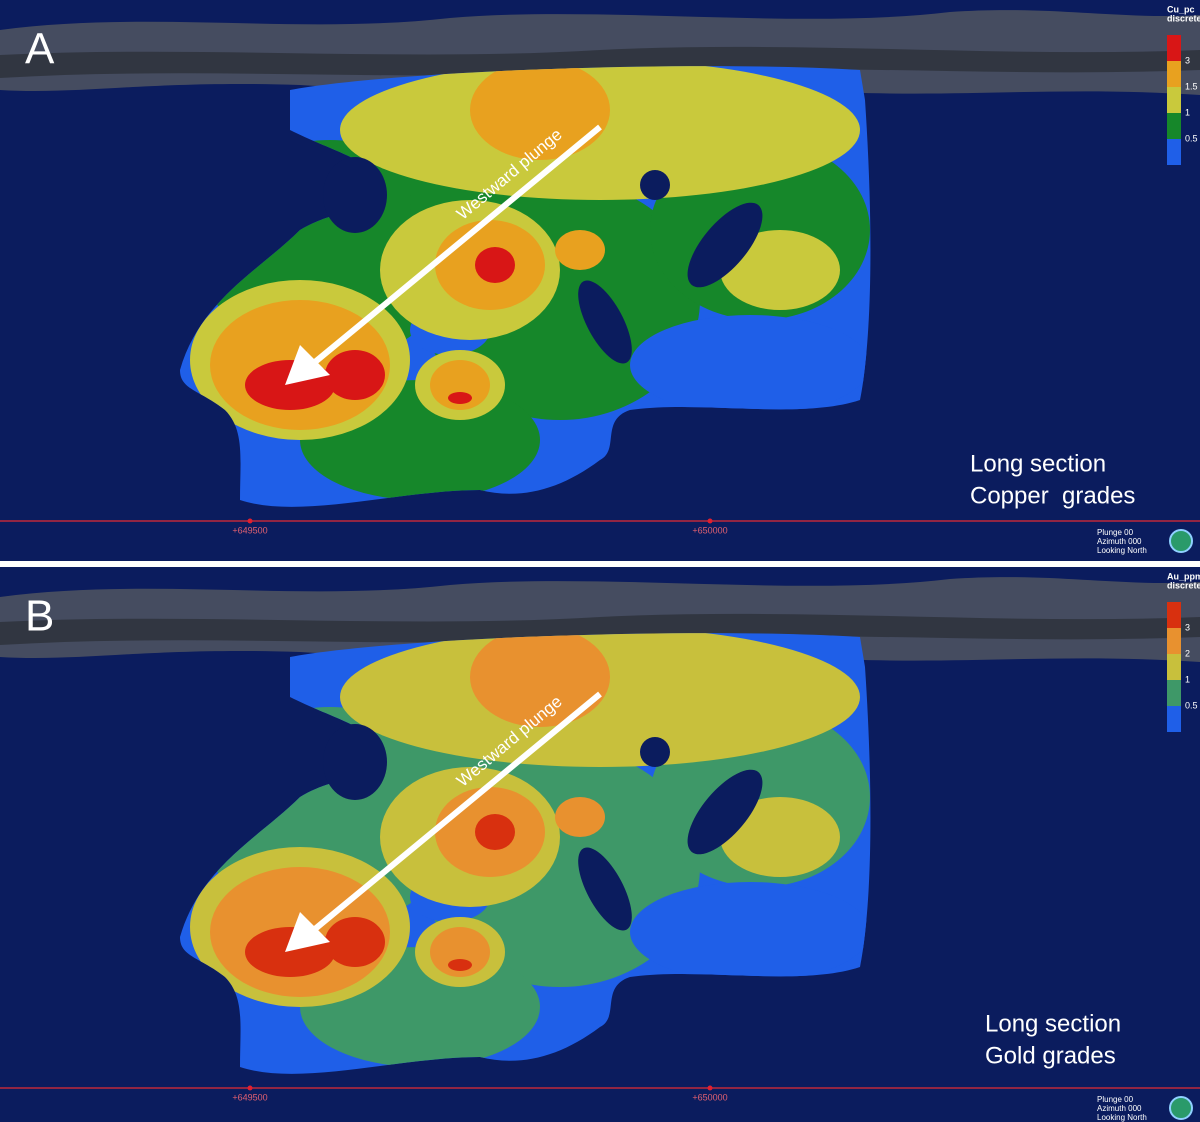 This screenshot has width=1200, height=1122. I want to click on panel-label: B, so click(39, 616).